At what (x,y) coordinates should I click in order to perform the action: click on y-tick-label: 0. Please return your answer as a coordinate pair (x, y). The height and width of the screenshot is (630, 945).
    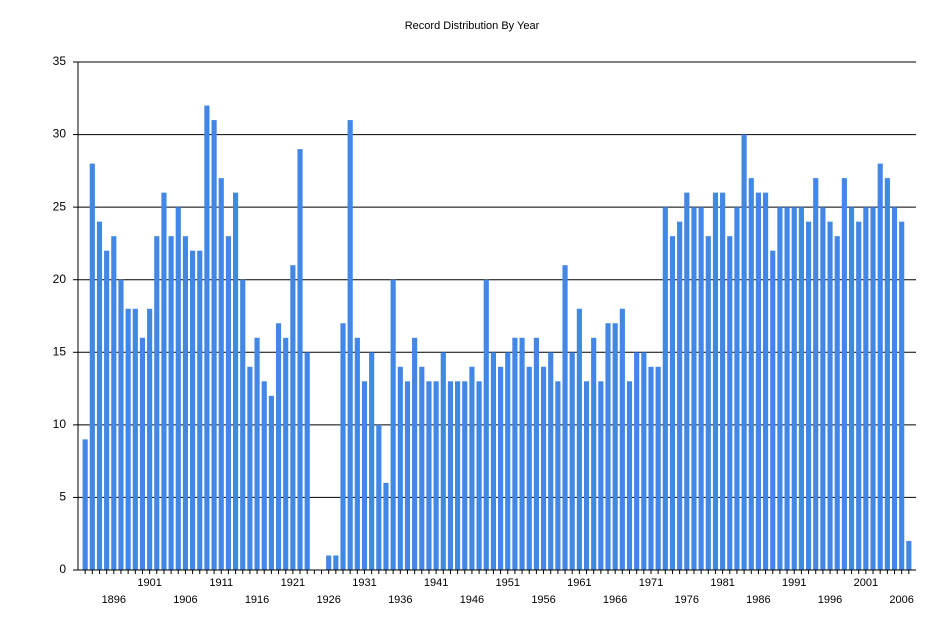
    Looking at the image, I should click on (62, 569).